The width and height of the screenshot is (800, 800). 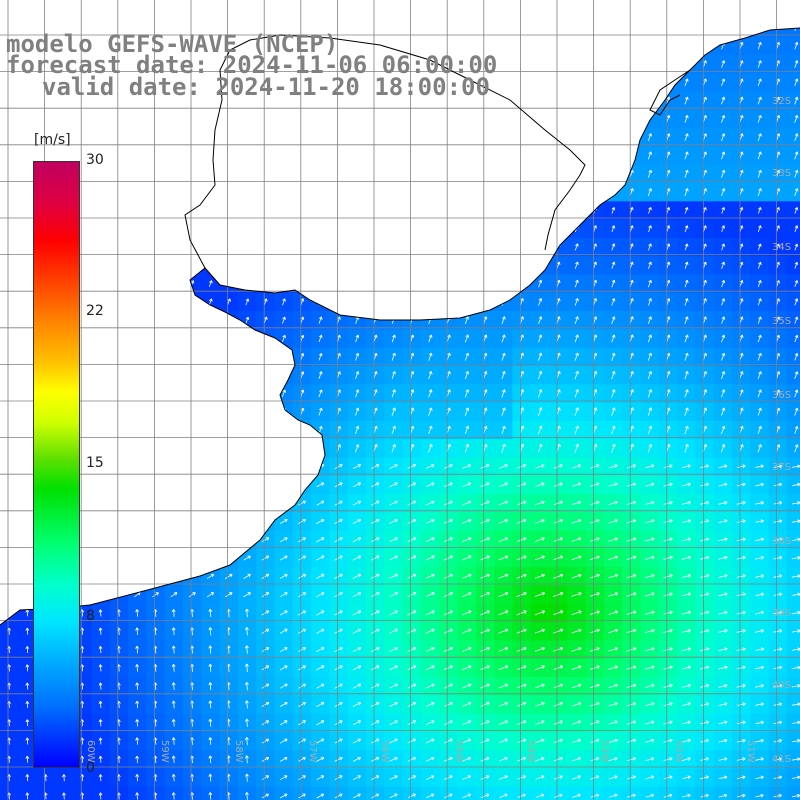 I want to click on lon-label: 58W, so click(x=238, y=751).